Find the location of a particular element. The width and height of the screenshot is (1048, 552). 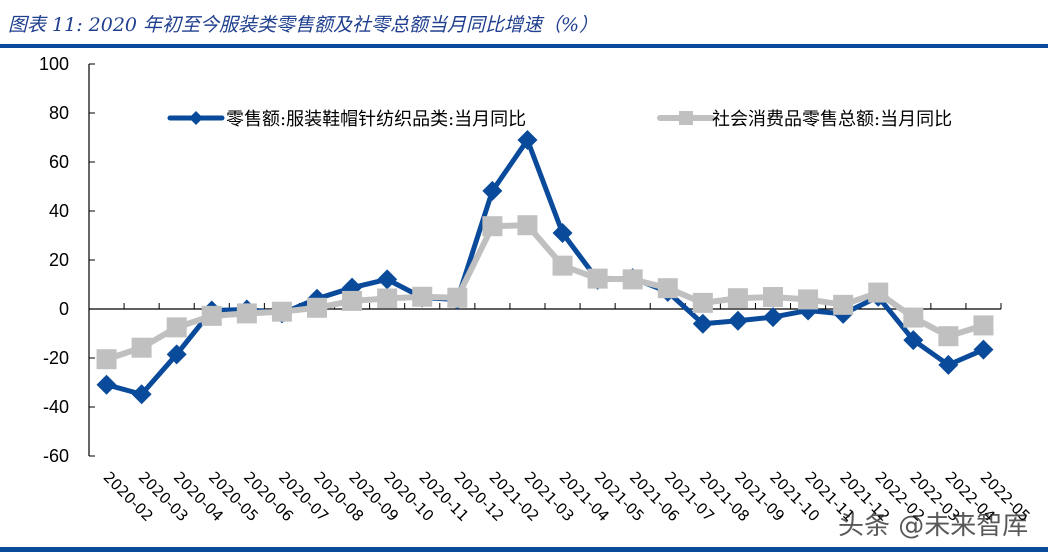

legend-label: 零售额:服装鞋帽针纺织品类:当月同比 is located at coordinates (376, 119).